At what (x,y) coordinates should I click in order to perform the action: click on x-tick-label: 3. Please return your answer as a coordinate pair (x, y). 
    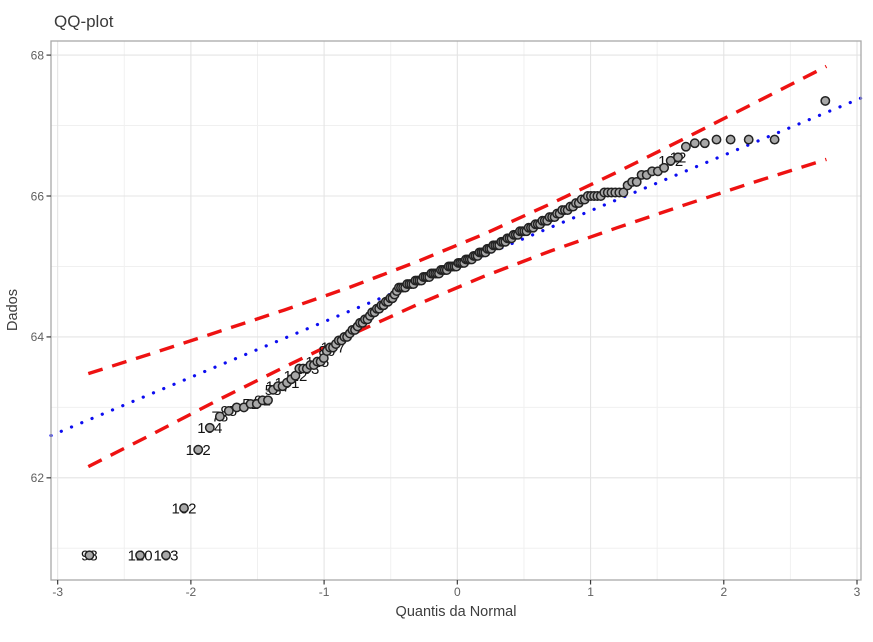
    Looking at the image, I should click on (857, 592).